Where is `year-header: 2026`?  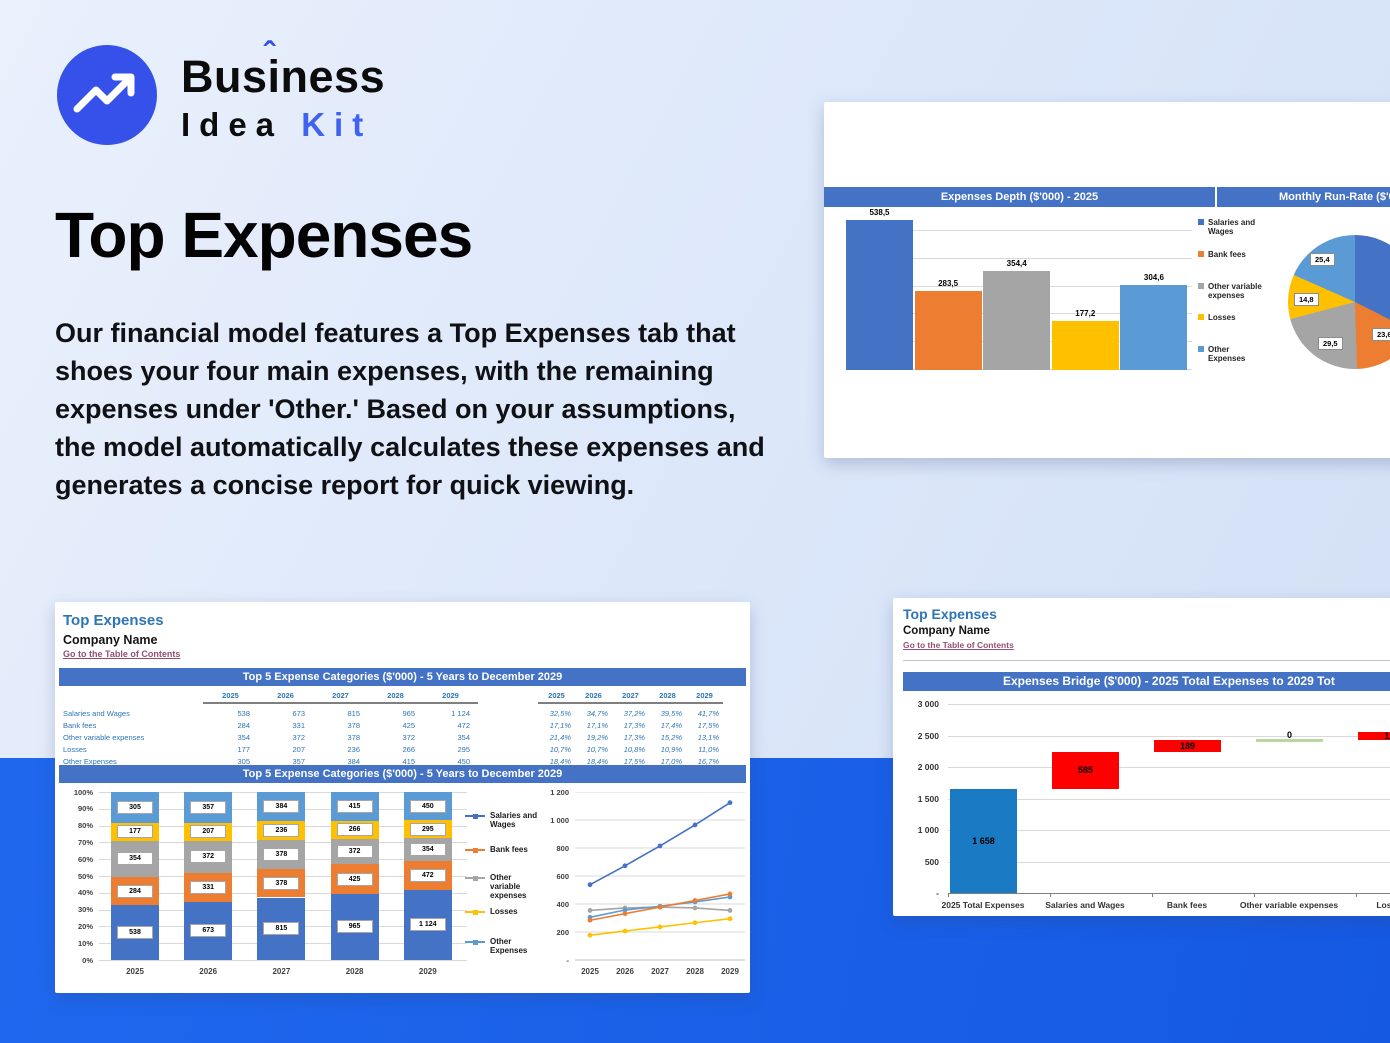 year-header: 2026 is located at coordinates (593, 697).